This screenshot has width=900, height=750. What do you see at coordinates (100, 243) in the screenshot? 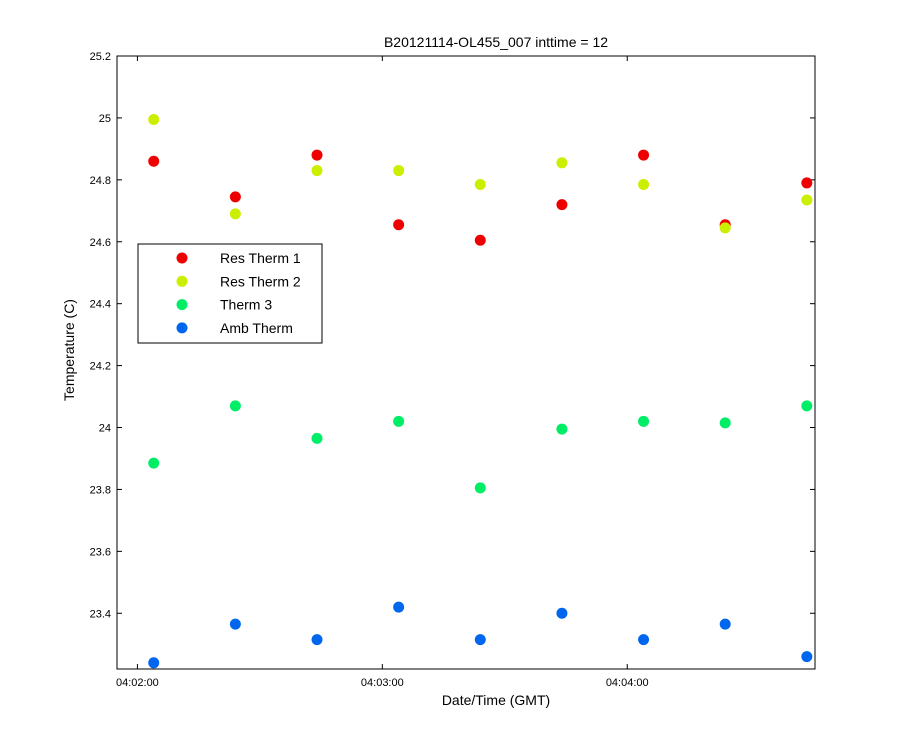
I see `y-tick-label: 24.6` at bounding box center [100, 243].